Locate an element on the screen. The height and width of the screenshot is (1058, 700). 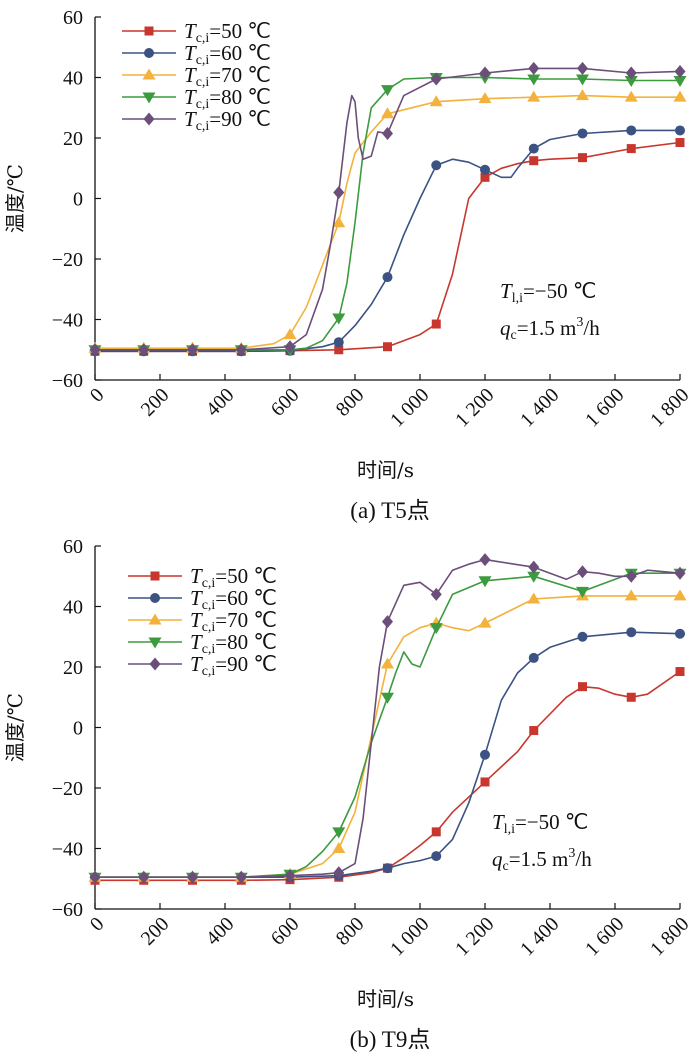
legend-item: Tc,i=90 ℃ is located at coordinates (202, 665).